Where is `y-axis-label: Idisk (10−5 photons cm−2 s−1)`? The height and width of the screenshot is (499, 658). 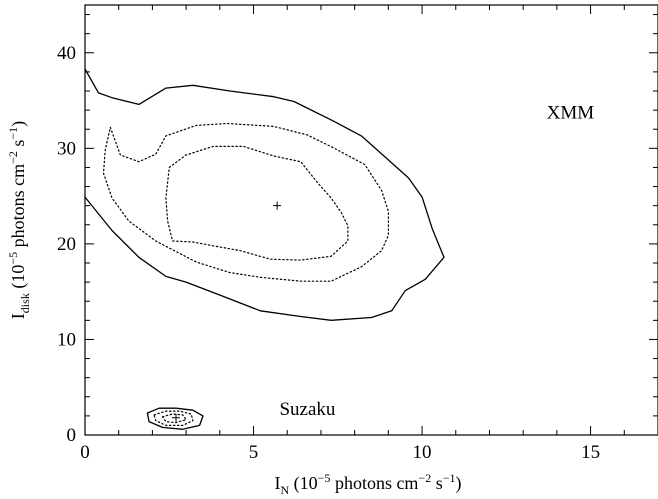 y-axis-label: Idisk (10−5 photons cm−2 s−1) is located at coordinates (19, 220).